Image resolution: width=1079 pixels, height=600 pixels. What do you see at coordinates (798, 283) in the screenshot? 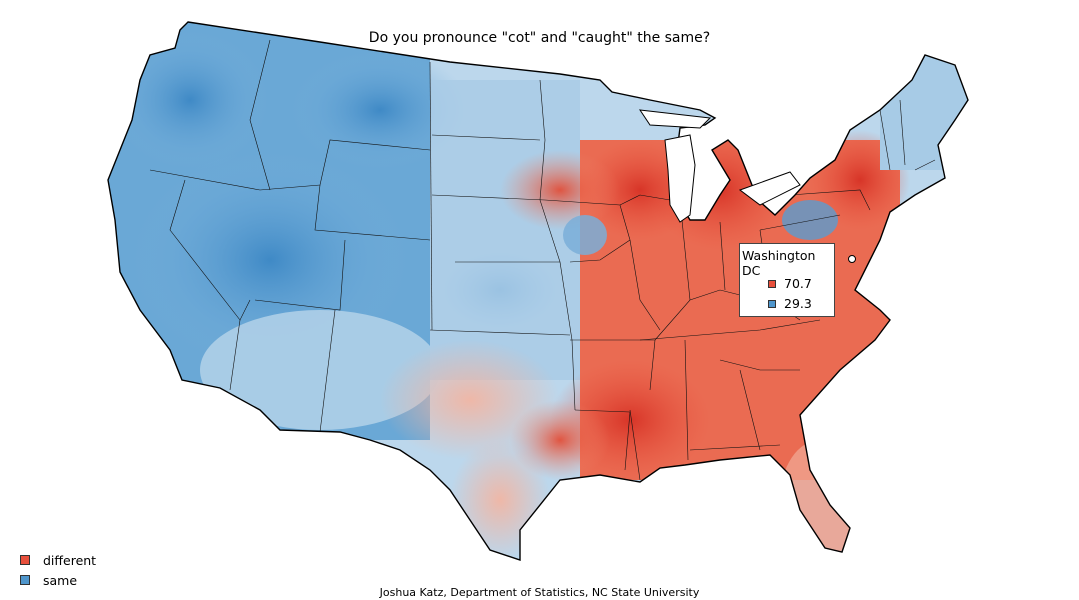
I see `tooltip-different-value: 70.7` at bounding box center [798, 283].